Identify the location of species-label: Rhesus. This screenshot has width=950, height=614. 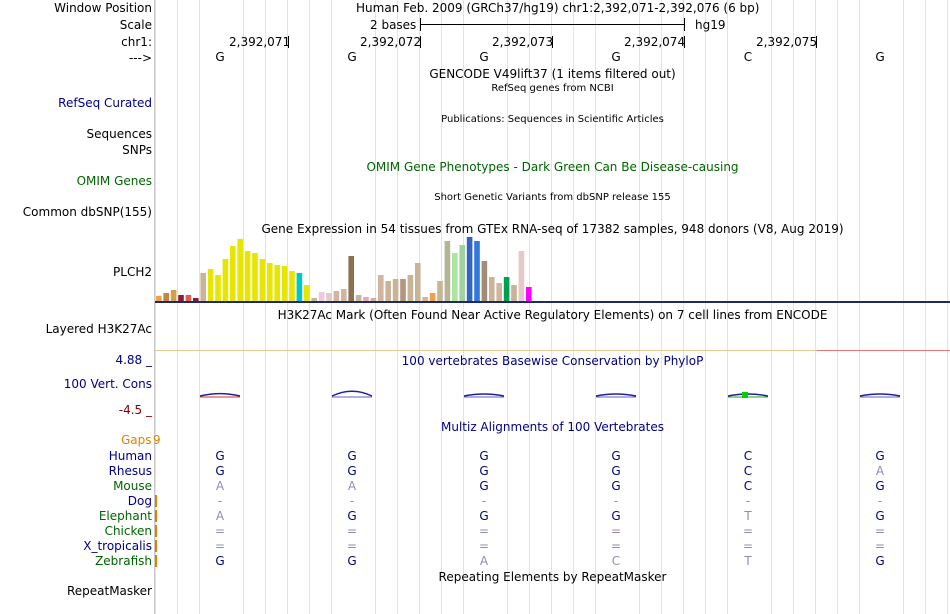
(130, 471).